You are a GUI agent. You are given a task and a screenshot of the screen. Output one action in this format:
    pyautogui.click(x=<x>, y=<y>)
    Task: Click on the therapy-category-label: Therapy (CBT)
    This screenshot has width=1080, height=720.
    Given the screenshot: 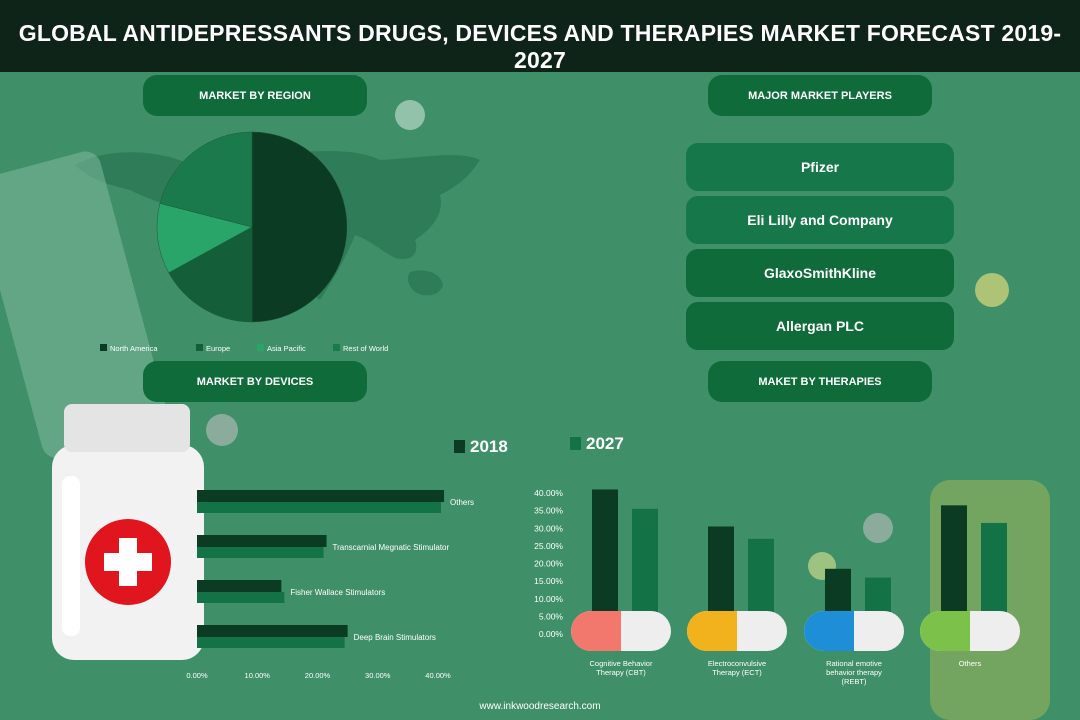 What is the action you would take?
    pyautogui.click(x=621, y=672)
    